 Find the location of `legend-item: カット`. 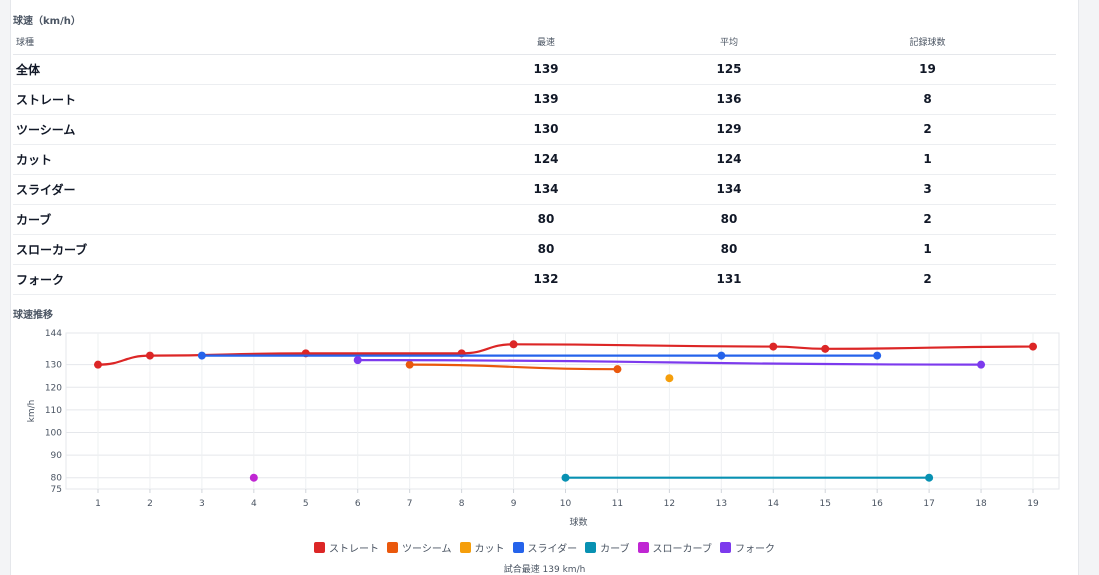

legend-item: カット is located at coordinates (482, 547).